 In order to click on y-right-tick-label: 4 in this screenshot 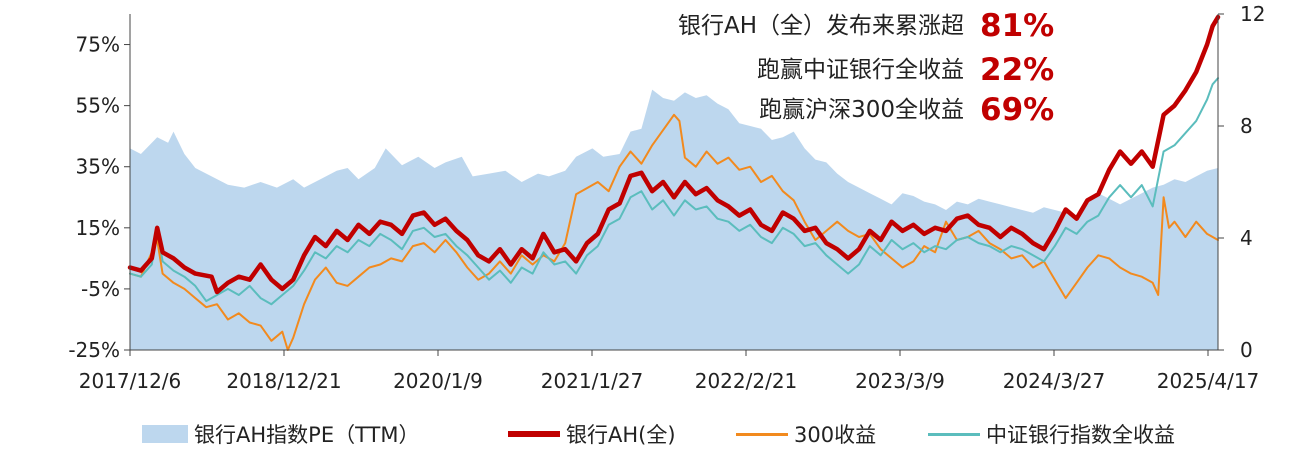, I will do `click(1246, 238)`.